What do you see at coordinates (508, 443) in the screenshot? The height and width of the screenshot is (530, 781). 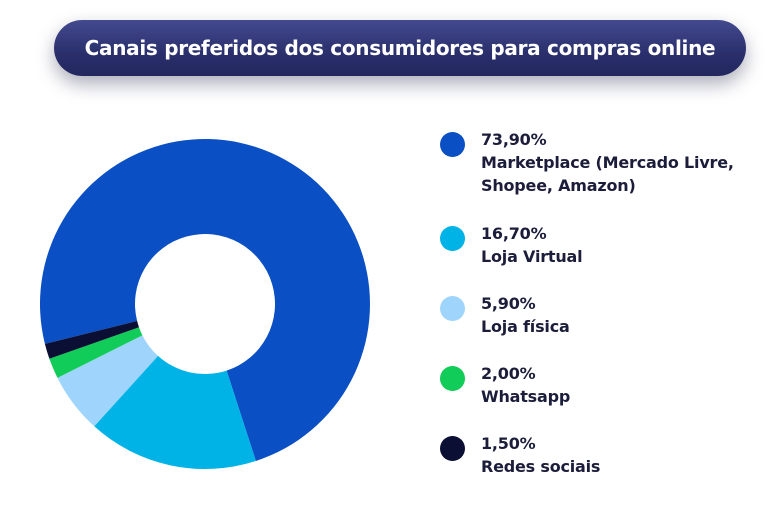 I see `legend-value-redes-sociais: 1,50%` at bounding box center [508, 443].